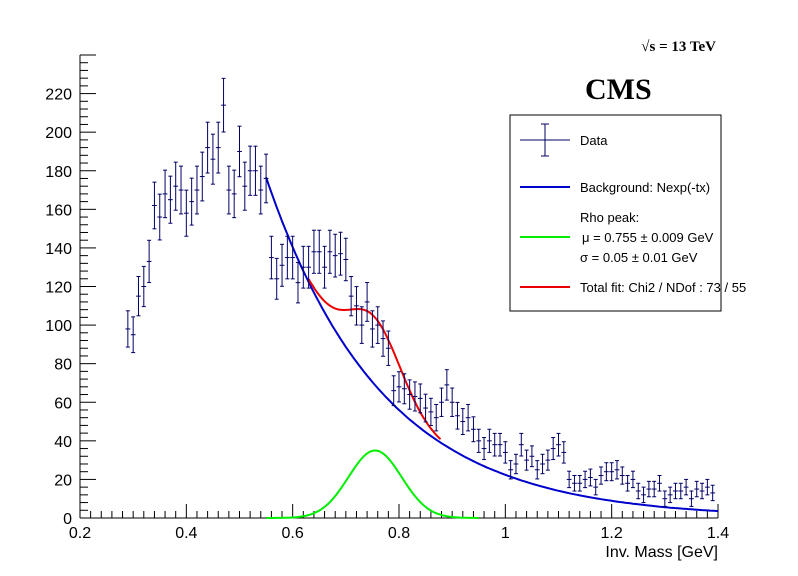 Image resolution: width=798 pixels, height=576 pixels. What do you see at coordinates (58, 326) in the screenshot?
I see `y-tick-label: 100` at bounding box center [58, 326].